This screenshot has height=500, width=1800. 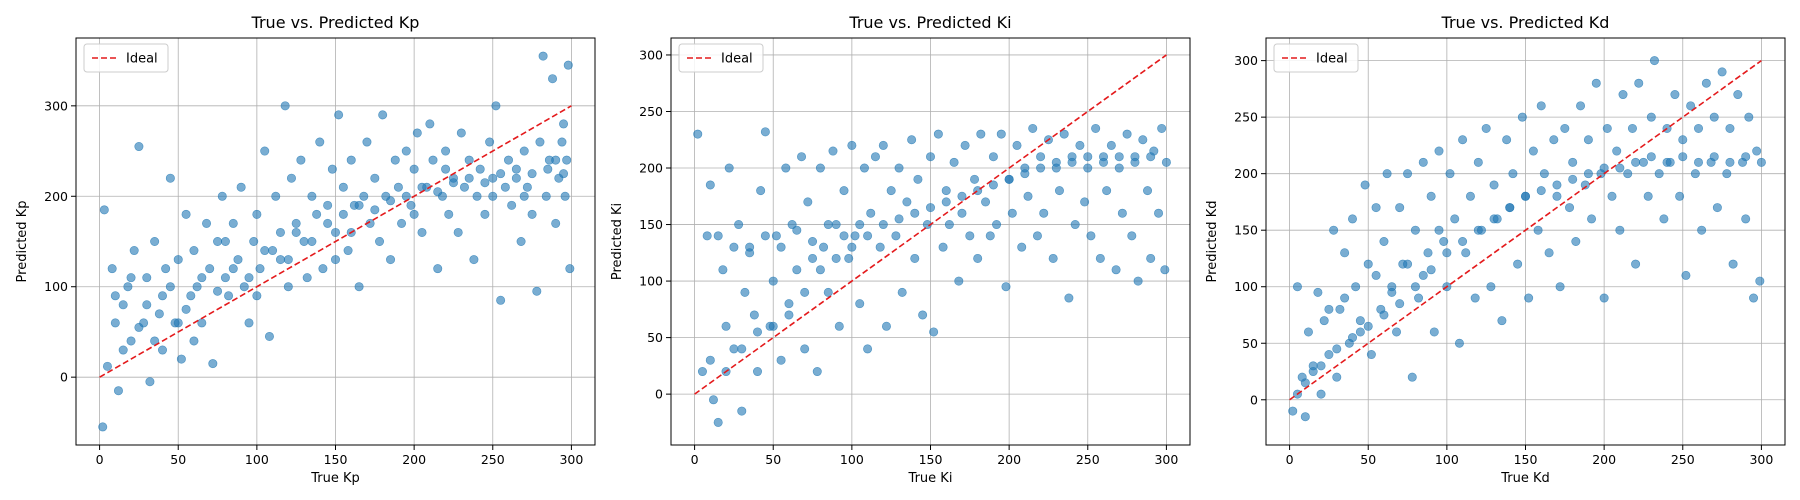 What do you see at coordinates (56, 196) in the screenshot?
I see `y-tick-label: 200` at bounding box center [56, 196].